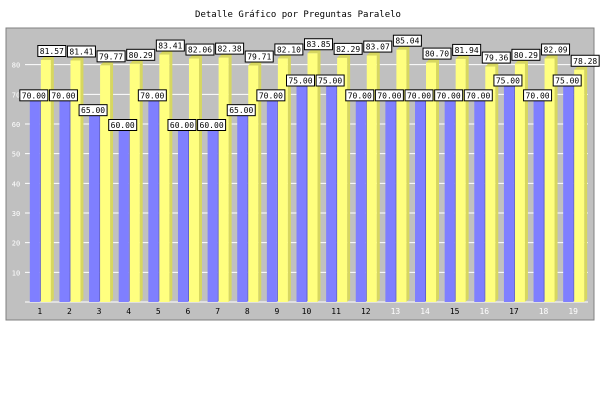 This screenshot has height=400, width=600. I want to click on y-tick-label: 60, so click(16, 125).